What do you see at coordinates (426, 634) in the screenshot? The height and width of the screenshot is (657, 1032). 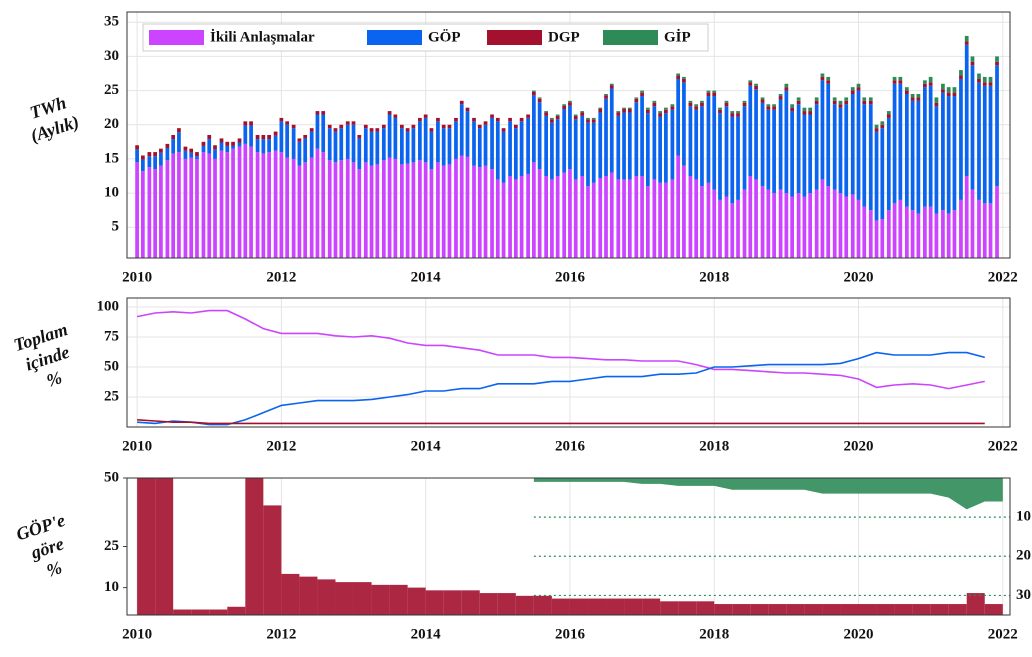 I see `x-tick-label: 2014` at bounding box center [426, 634].